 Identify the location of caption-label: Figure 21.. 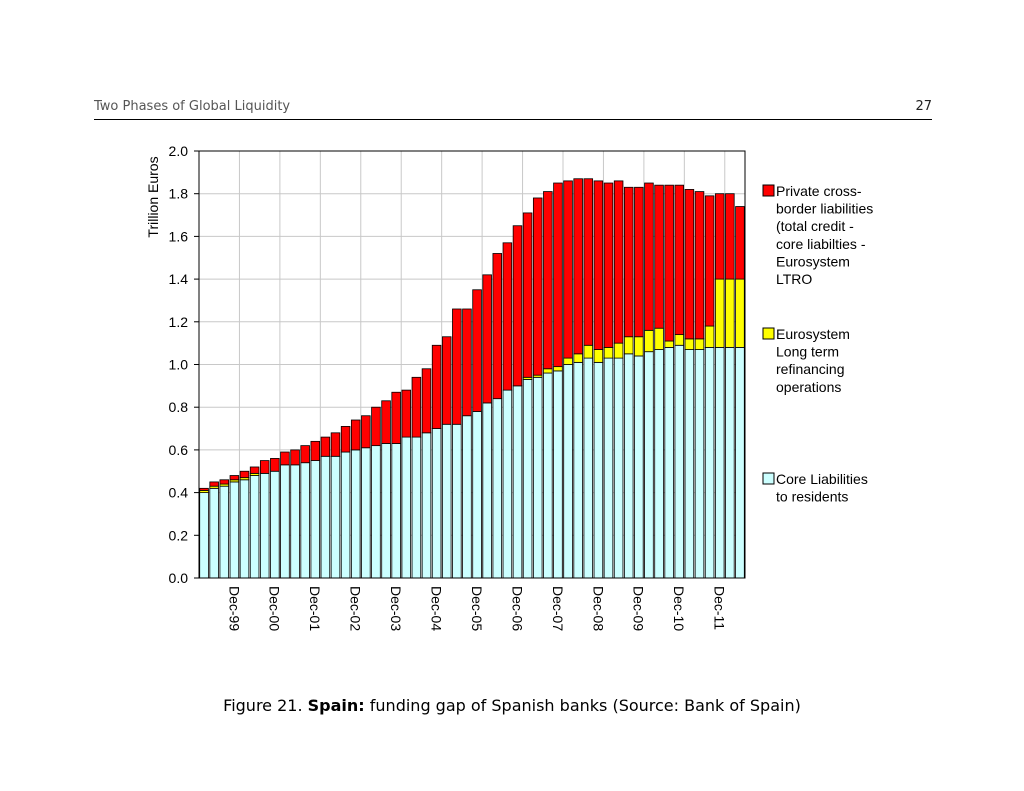
(263, 705).